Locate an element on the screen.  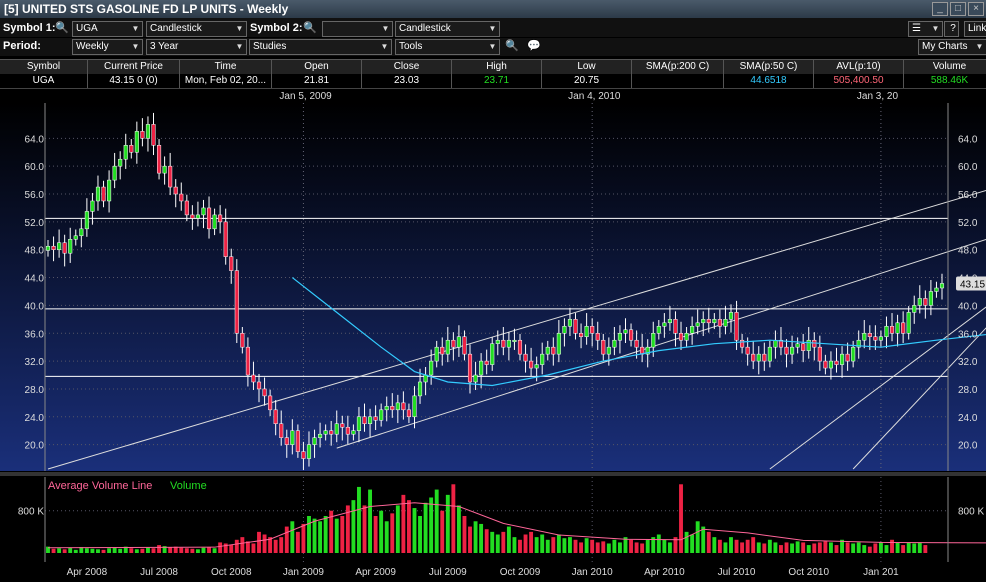
quote-value-cell: 23.71 is located at coordinates (497, 81).